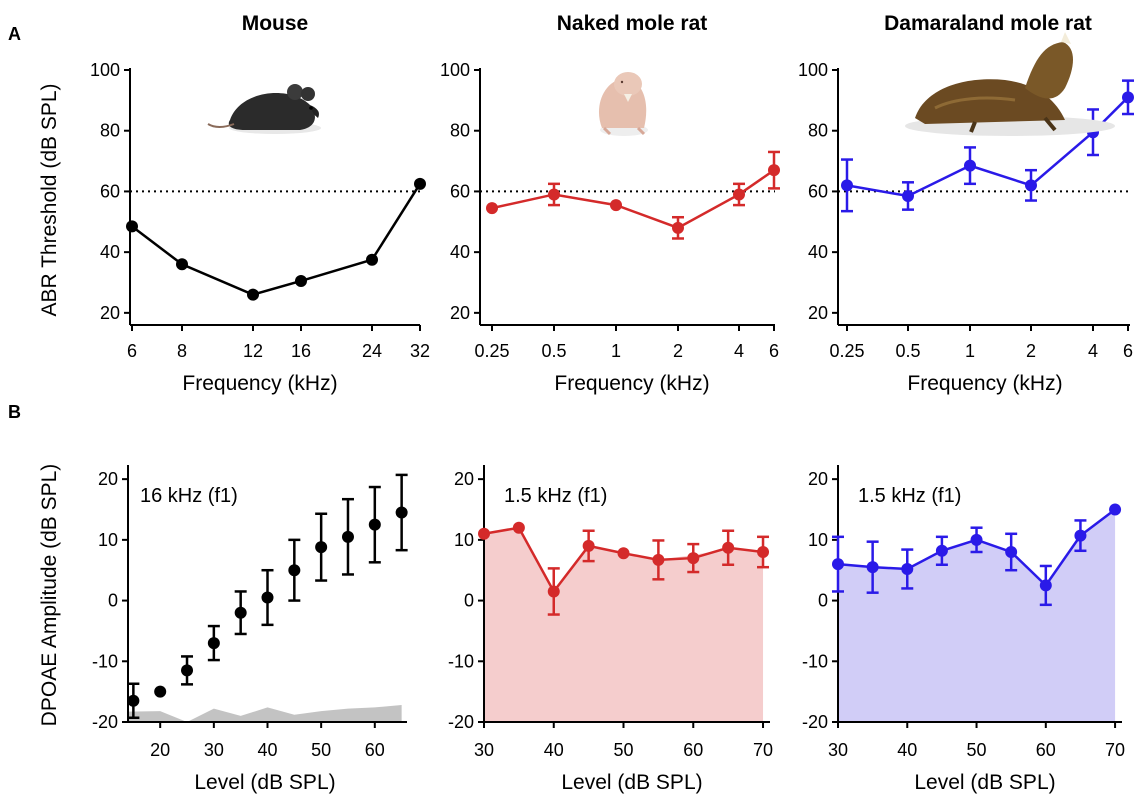  I want to click on x-tick-label: 12, so click(253, 351).